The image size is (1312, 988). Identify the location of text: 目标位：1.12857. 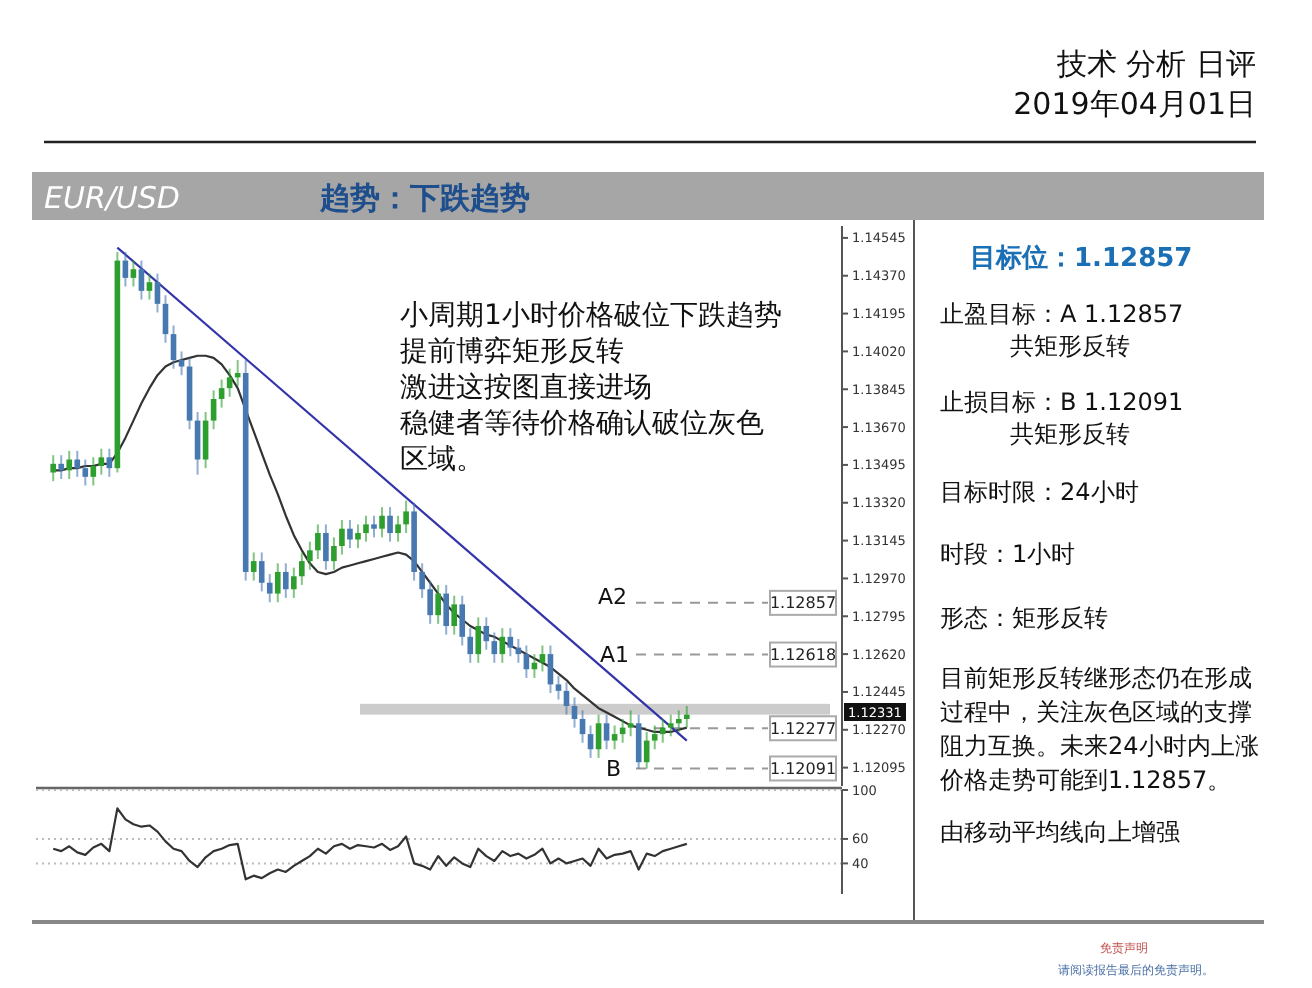
(1081, 259).